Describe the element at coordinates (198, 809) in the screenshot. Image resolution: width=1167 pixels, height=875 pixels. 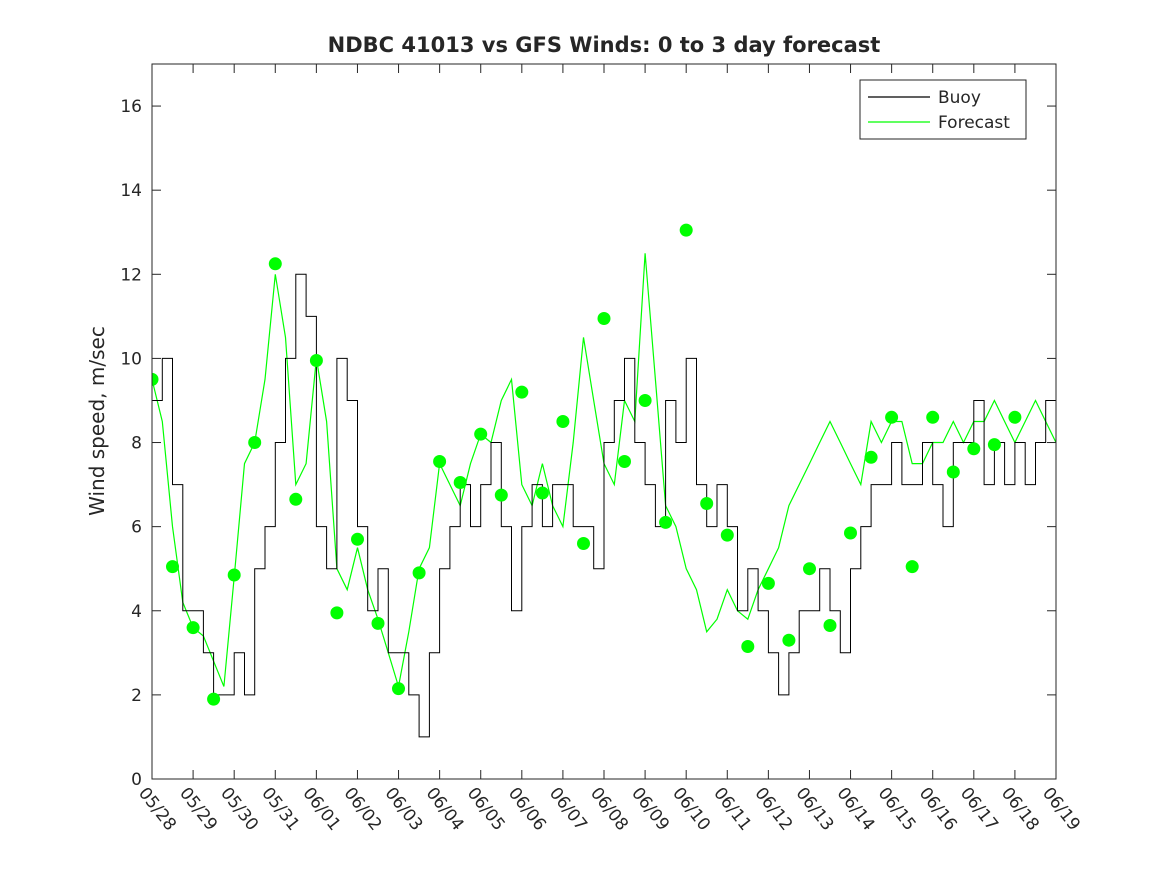
I see `x-tick-label: 05/29` at that location.